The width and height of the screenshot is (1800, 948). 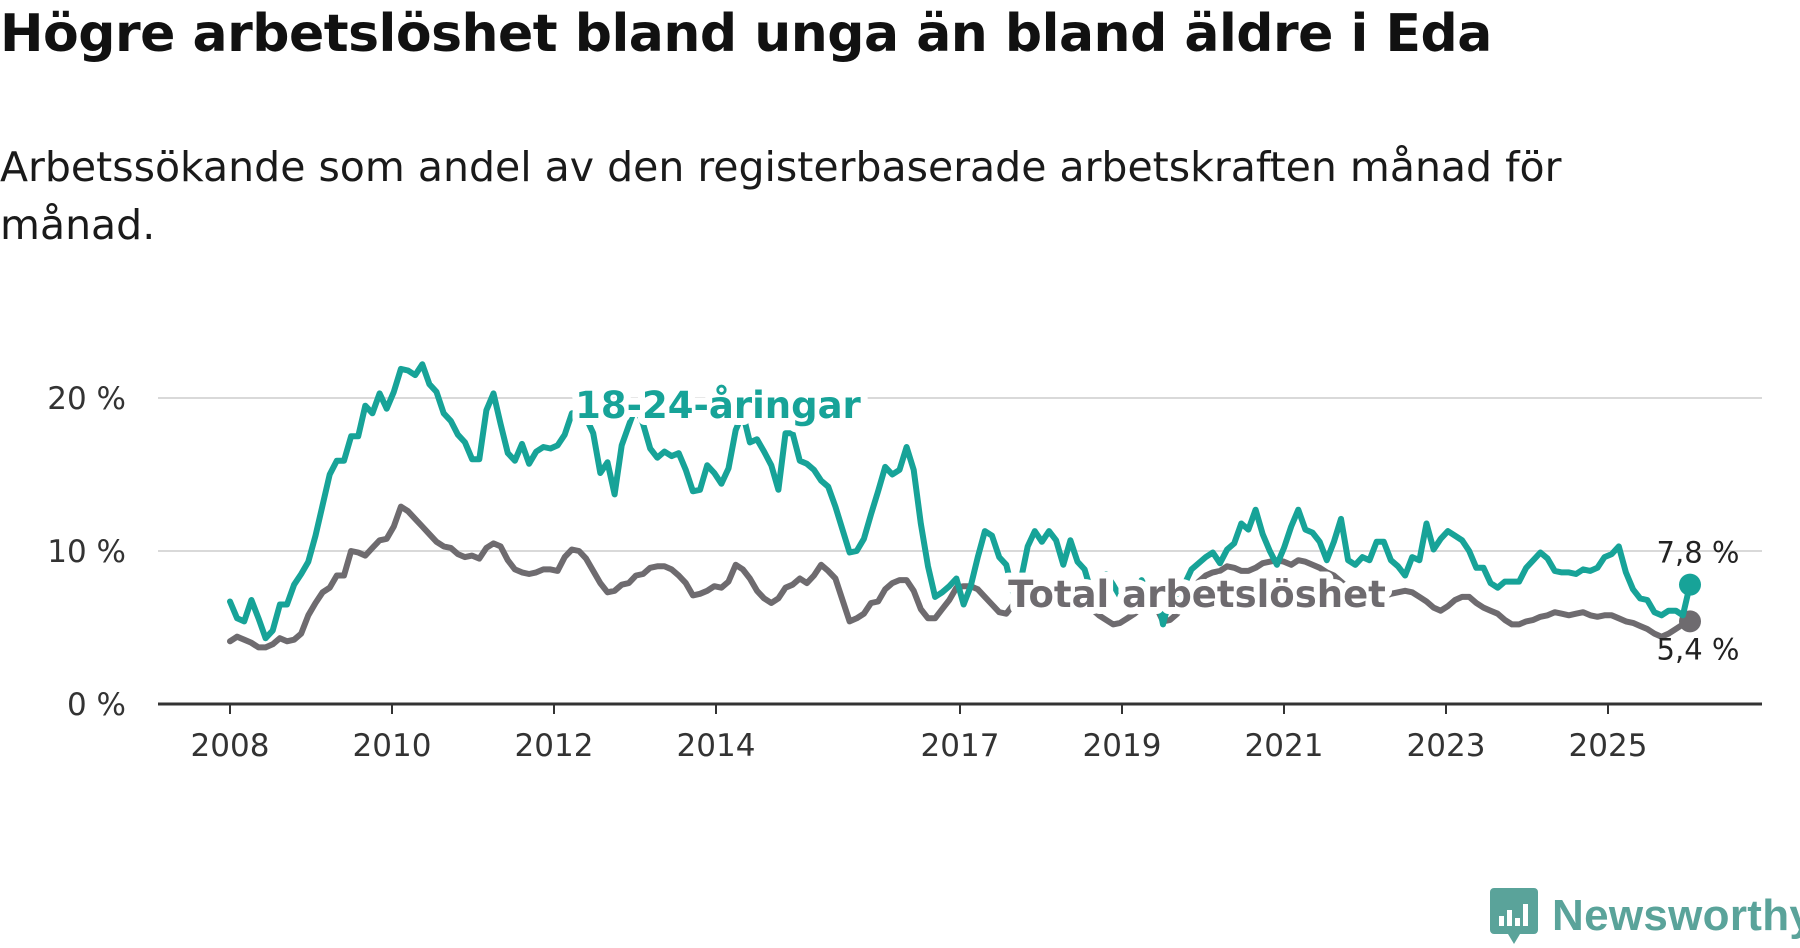 What do you see at coordinates (392, 746) in the screenshot?
I see `x-tick-label: 2010` at bounding box center [392, 746].